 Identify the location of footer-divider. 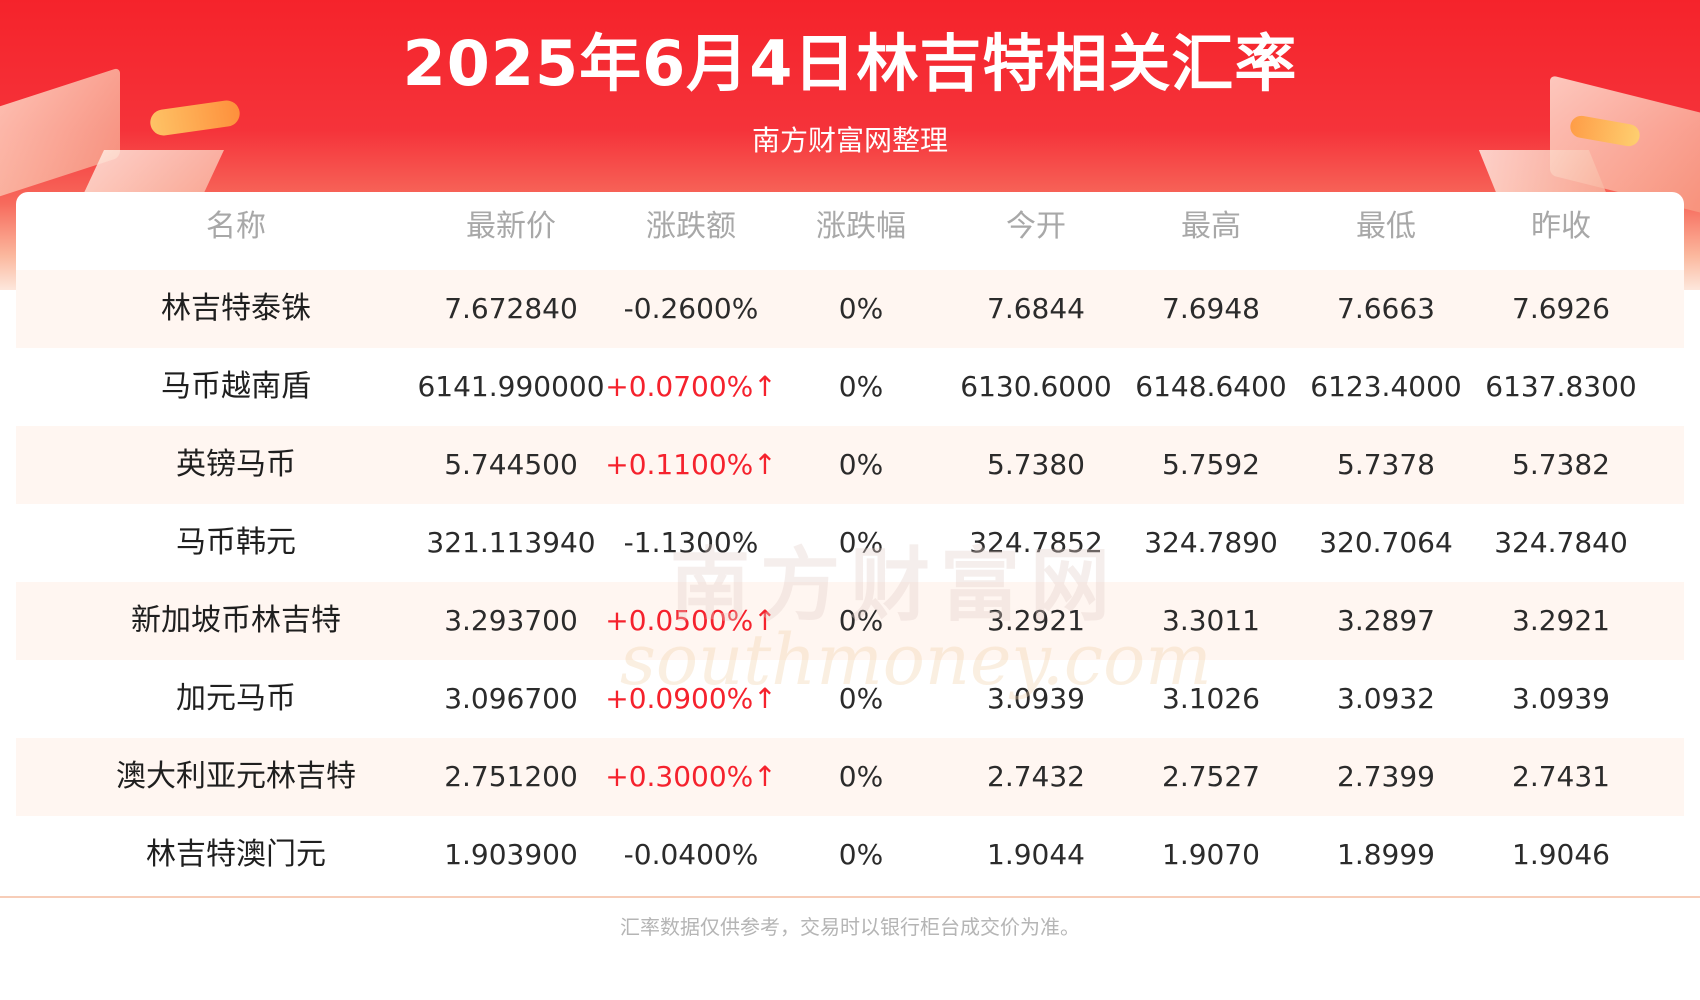
(850, 897).